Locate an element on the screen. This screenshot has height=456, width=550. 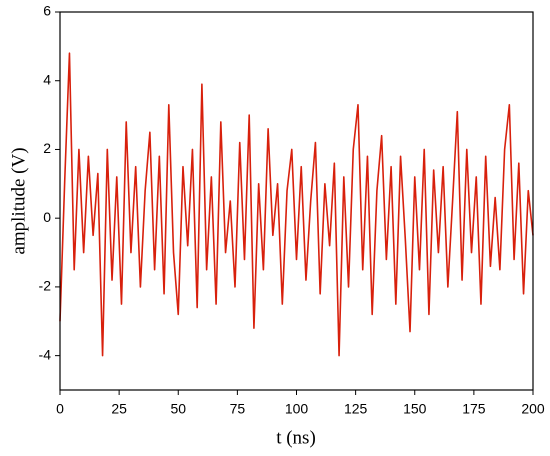
x-tick-label: 125 is located at coordinates (356, 409).